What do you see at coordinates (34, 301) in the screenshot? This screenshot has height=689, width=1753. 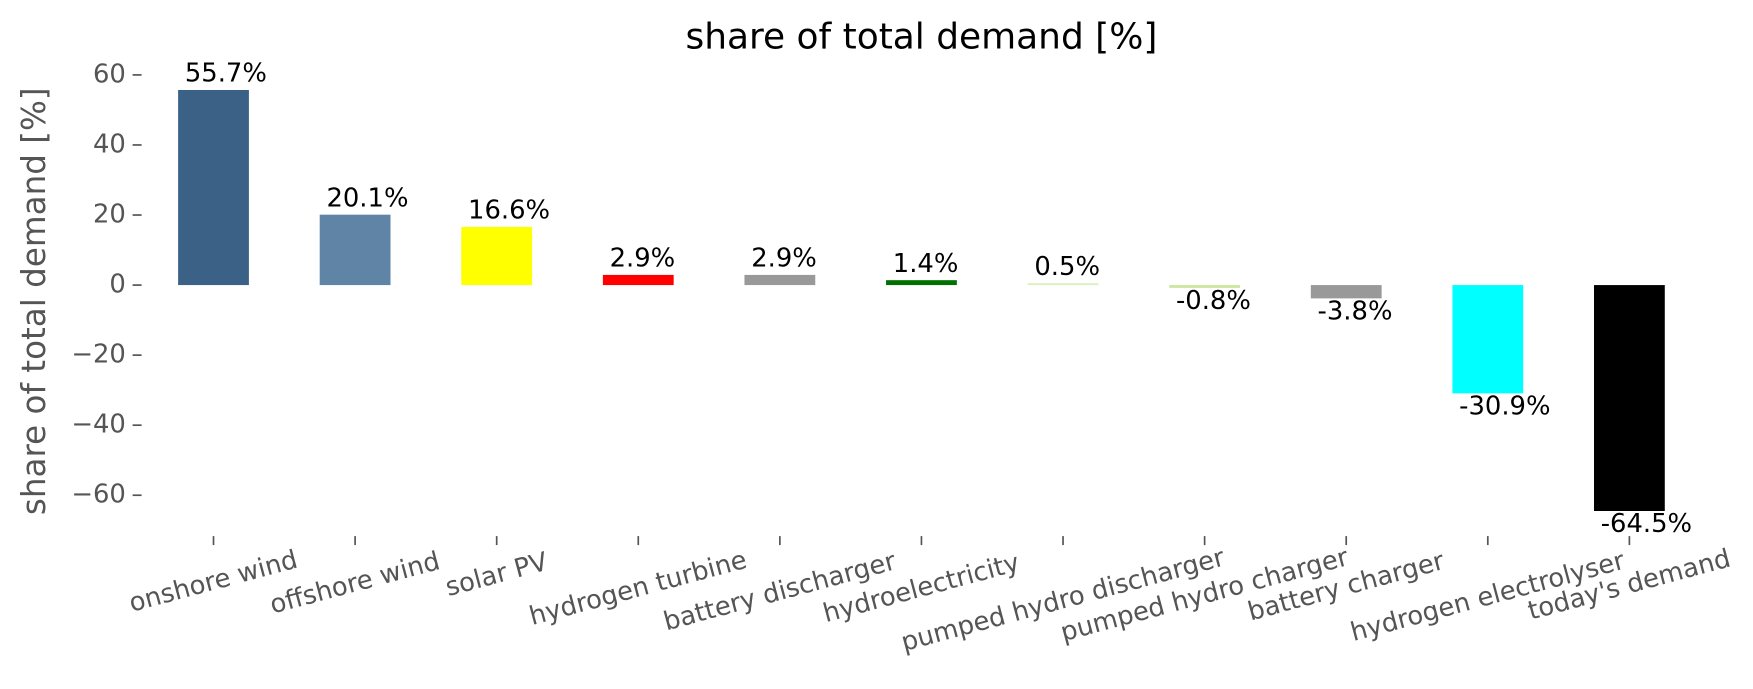 I see `y-axis-label: share of total demand [%]` at bounding box center [34, 301].